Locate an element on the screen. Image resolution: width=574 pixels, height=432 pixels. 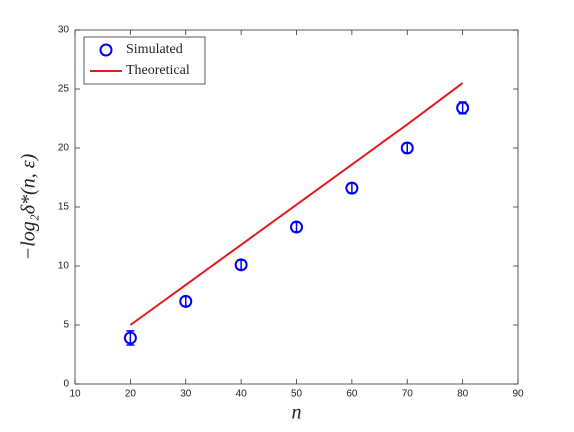
y-tick-label: 5 is located at coordinates (66, 325).